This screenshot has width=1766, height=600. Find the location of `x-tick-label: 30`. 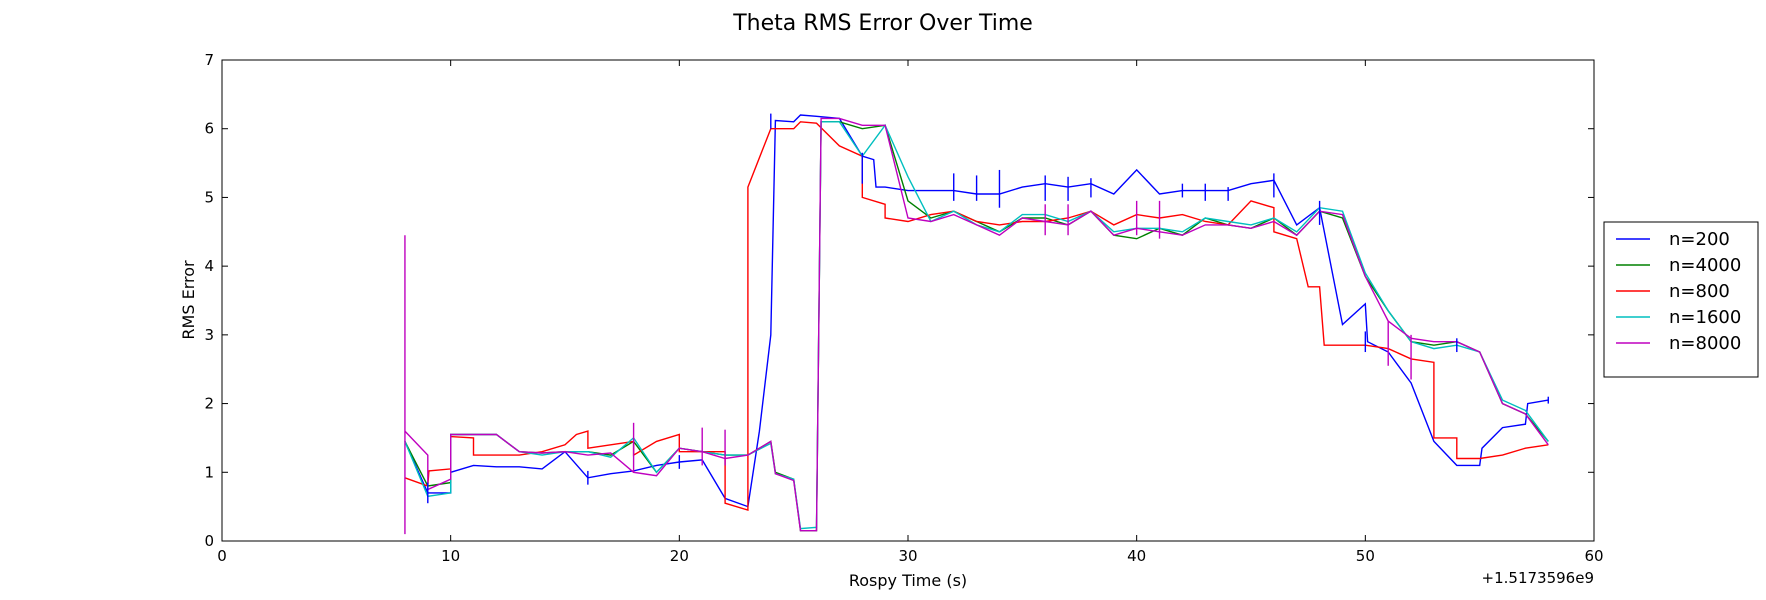

x-tick-label: 30 is located at coordinates (907, 556).